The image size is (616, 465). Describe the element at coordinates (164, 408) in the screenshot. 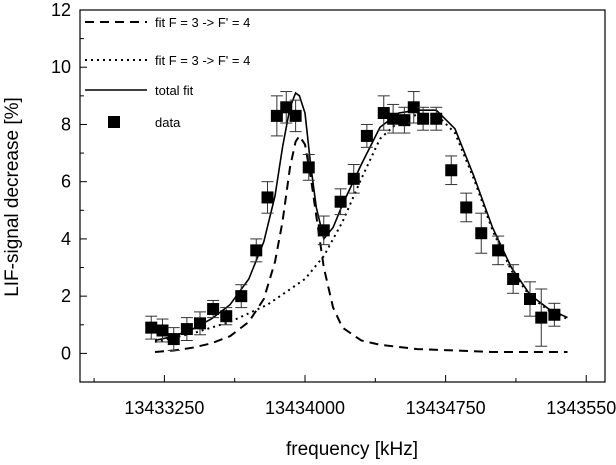

I see `x-tick-label: 13433250` at that location.